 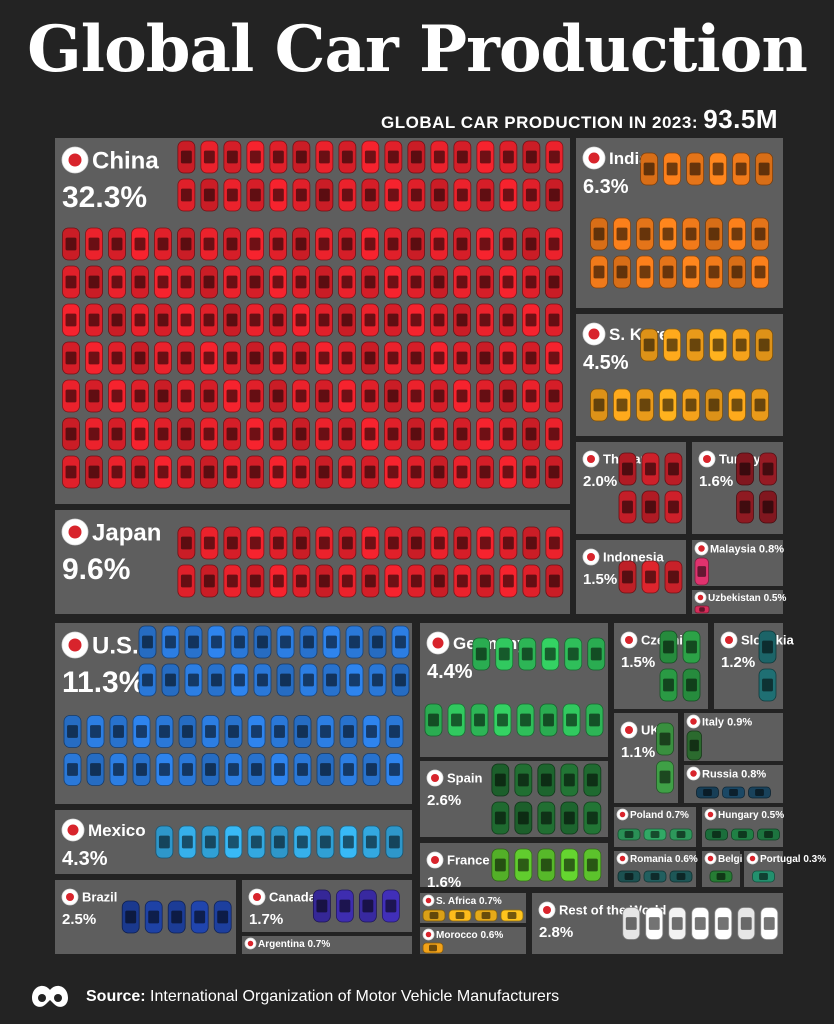 I want to click on country-label: Portugal 0.3%, so click(x=793, y=859).